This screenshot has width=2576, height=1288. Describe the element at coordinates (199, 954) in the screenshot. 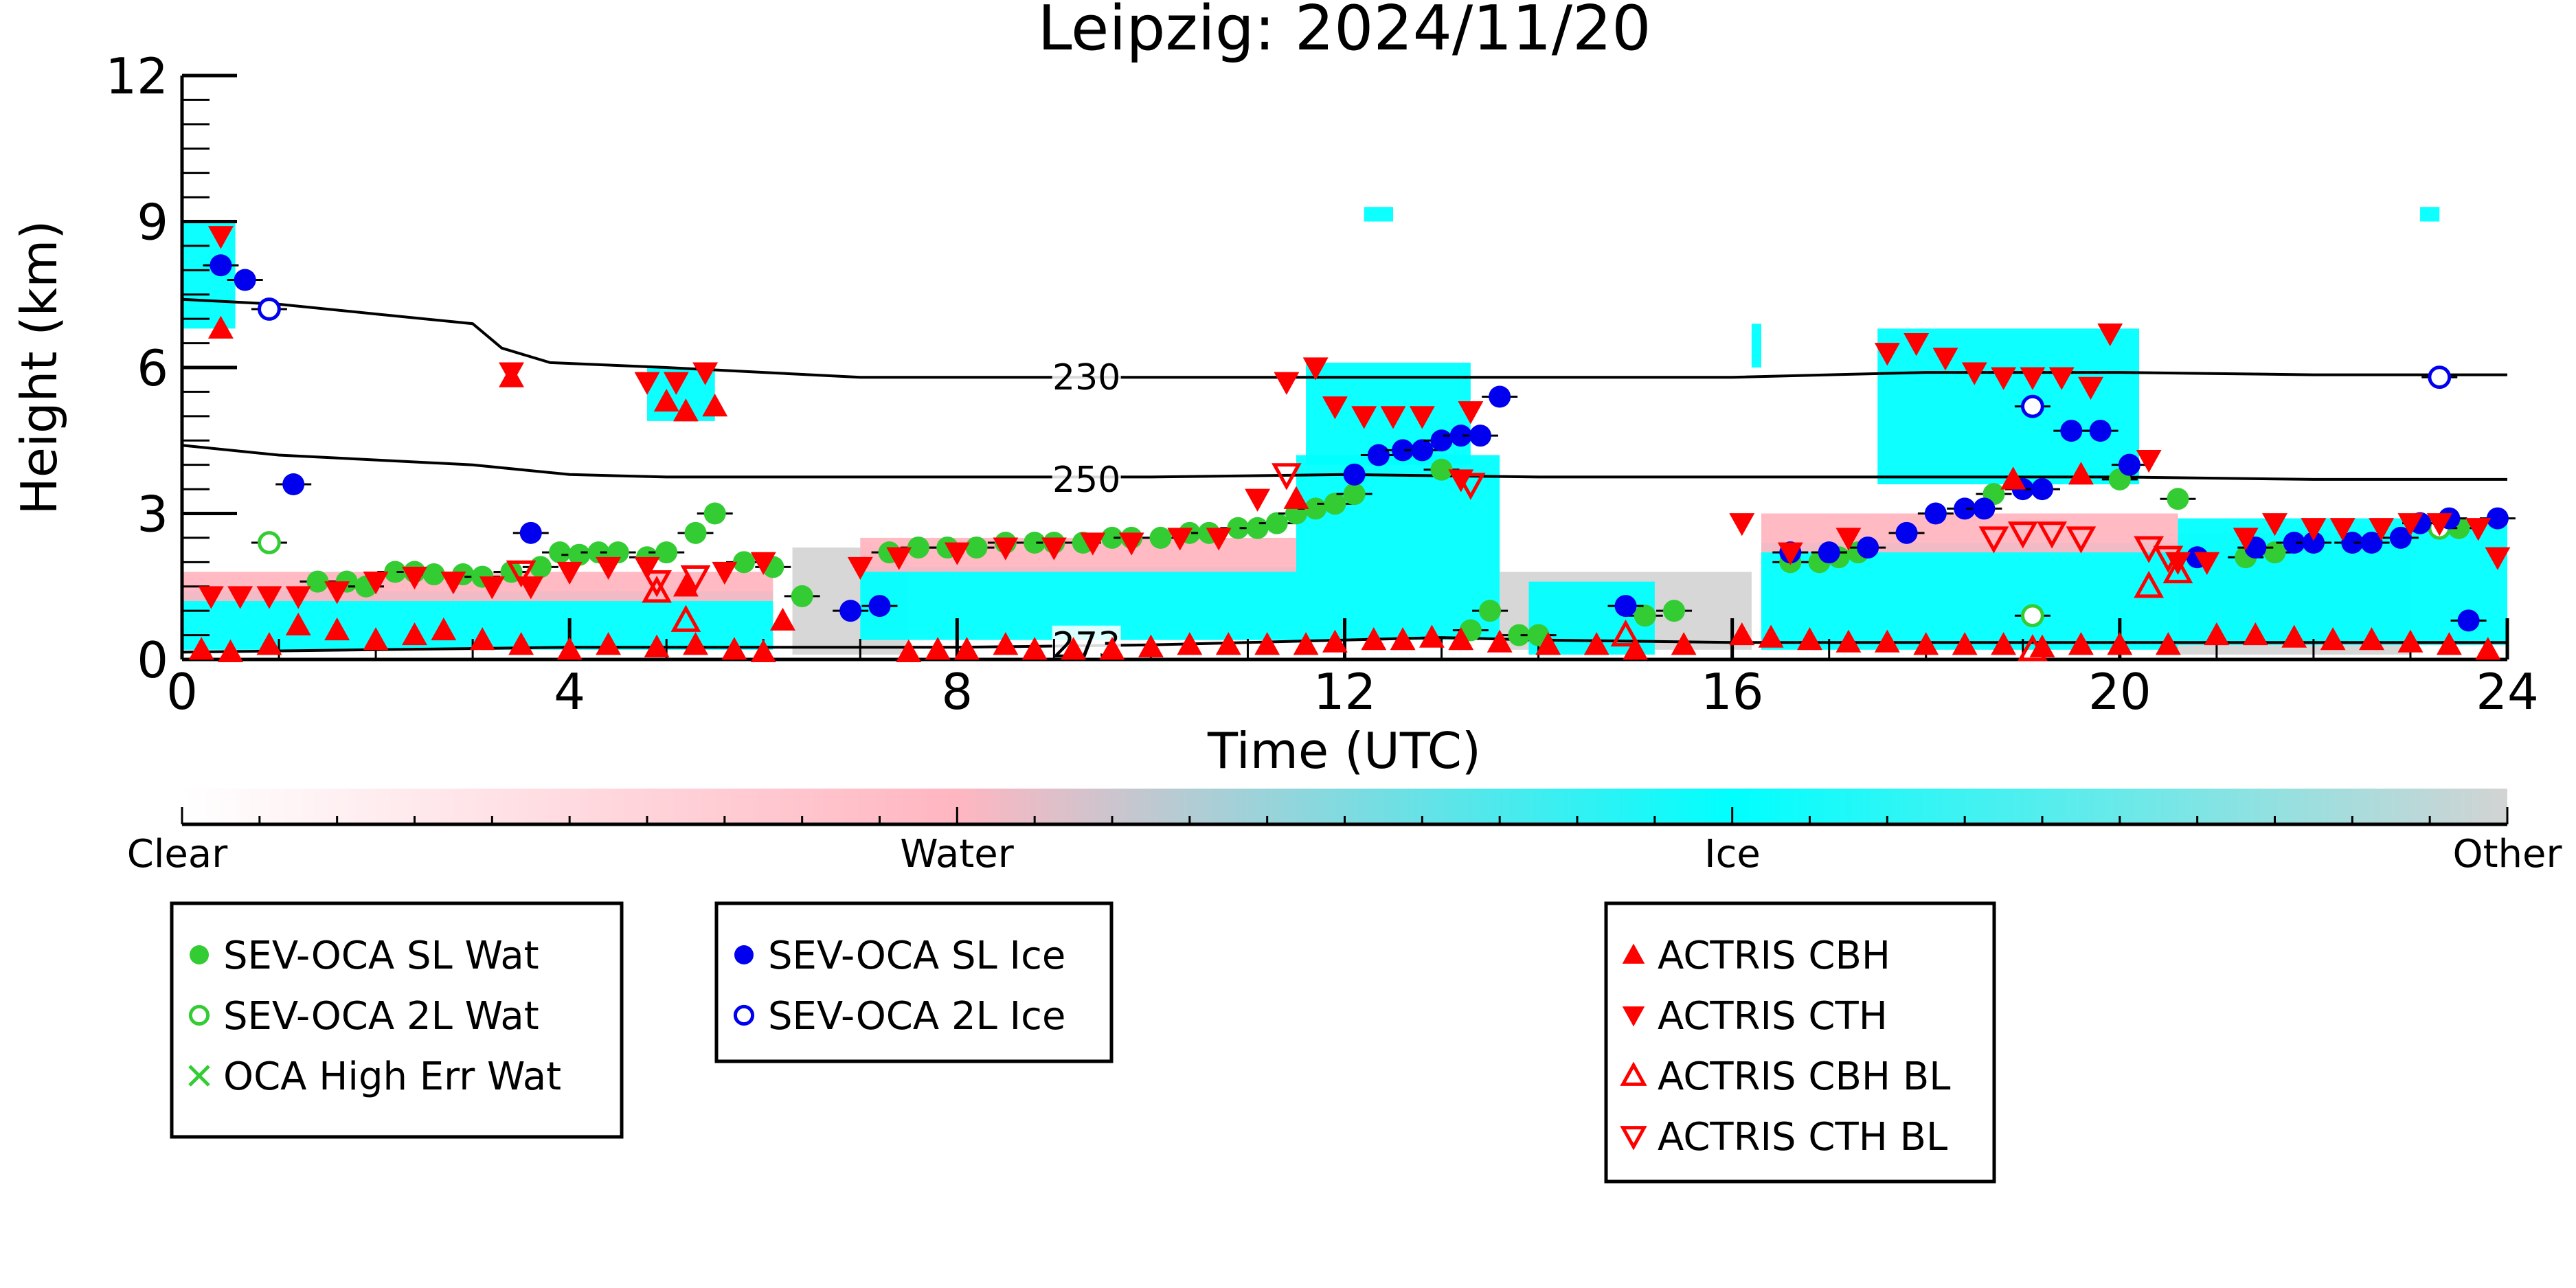

I see `legend-marker` at that location.